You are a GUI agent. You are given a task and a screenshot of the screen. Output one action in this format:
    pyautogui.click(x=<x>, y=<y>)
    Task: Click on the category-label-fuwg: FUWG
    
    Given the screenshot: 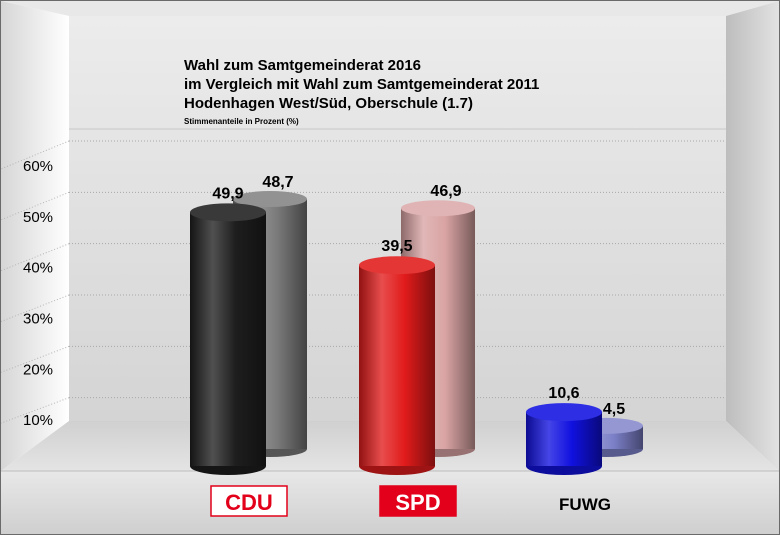 What is the action you would take?
    pyautogui.click(x=585, y=504)
    